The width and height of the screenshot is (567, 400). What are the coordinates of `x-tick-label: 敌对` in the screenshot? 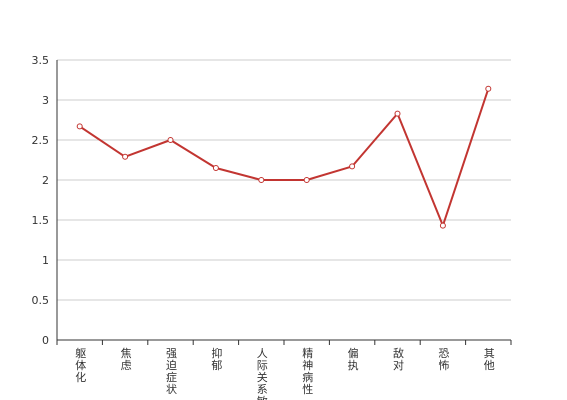 It's located at (398, 359).